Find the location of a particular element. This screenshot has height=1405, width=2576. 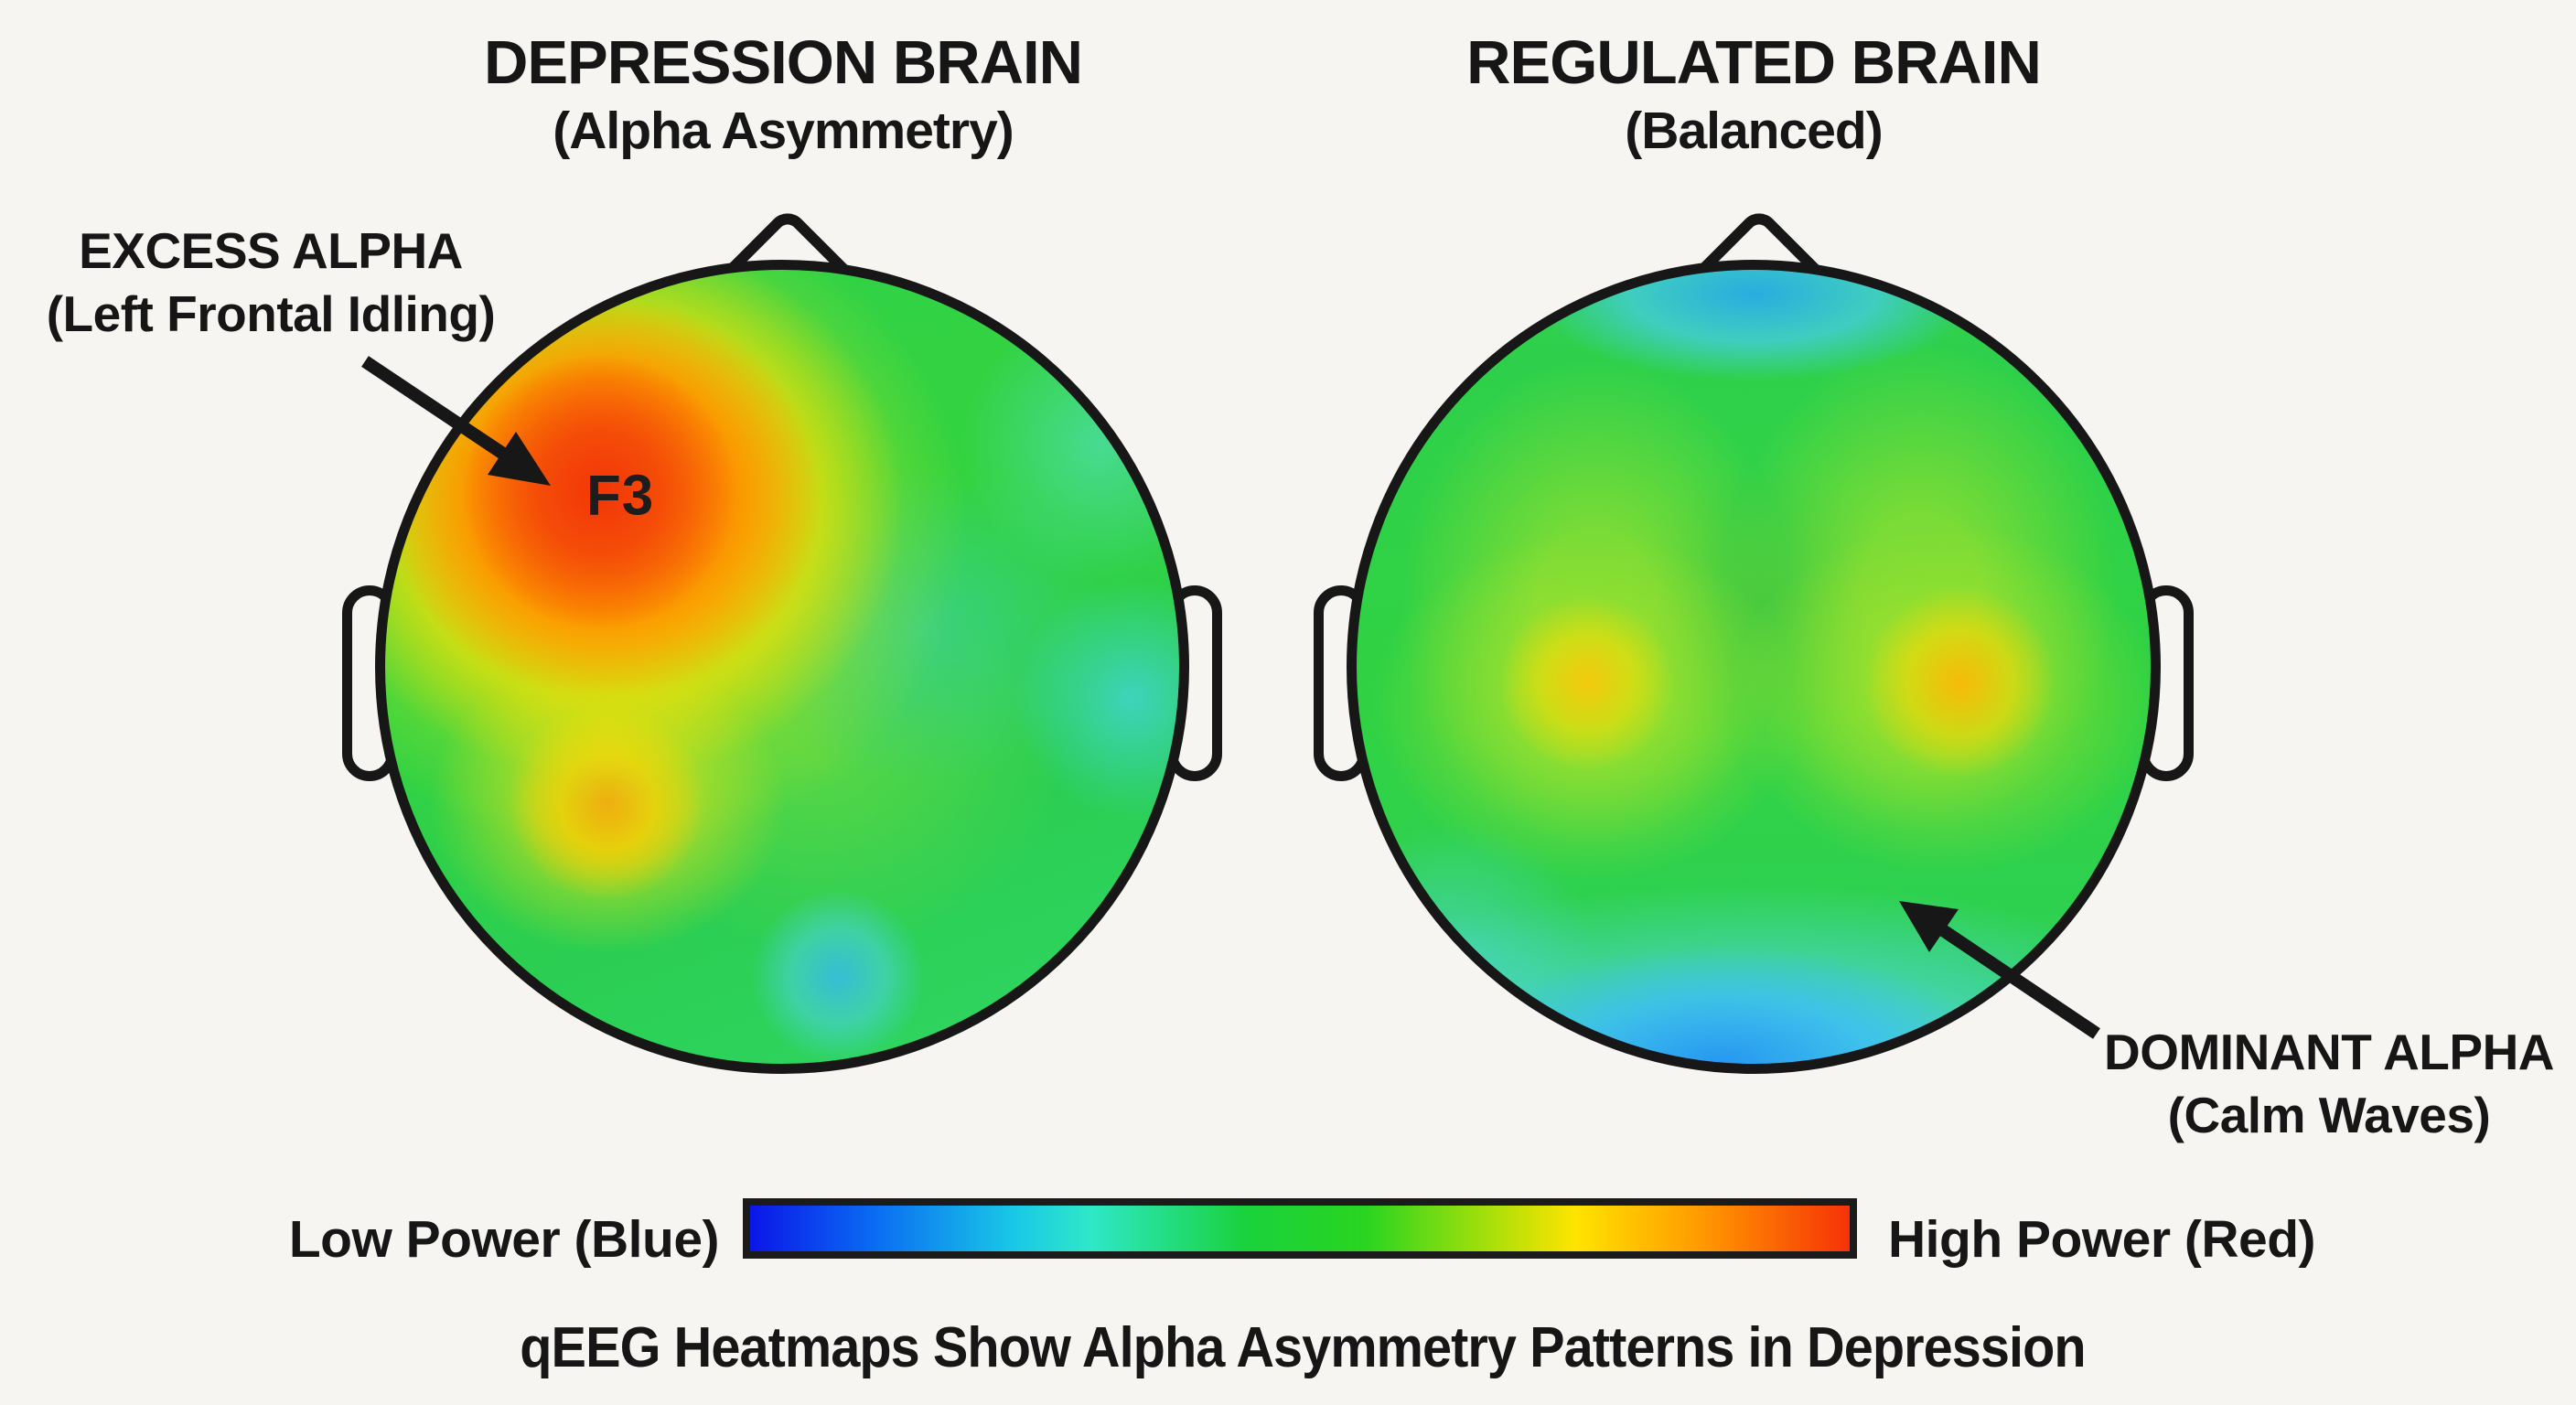

left-panel-subtitle: (Alpha Asymmetry) is located at coordinates (783, 131).